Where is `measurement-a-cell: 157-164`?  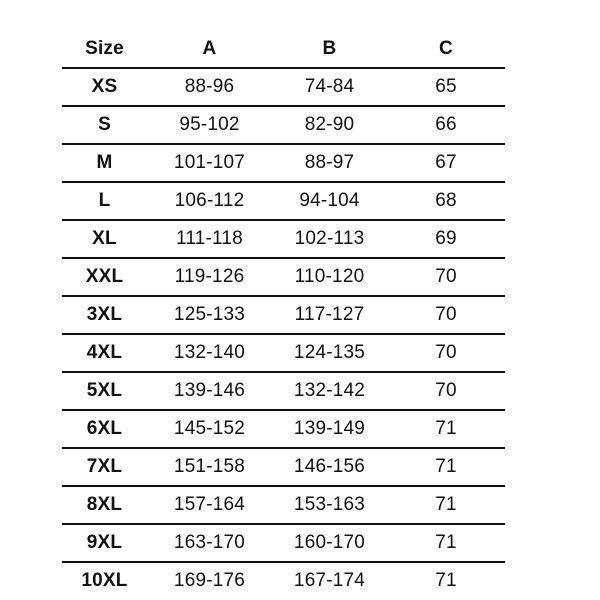
measurement-a-cell: 157-164 is located at coordinates (209, 505).